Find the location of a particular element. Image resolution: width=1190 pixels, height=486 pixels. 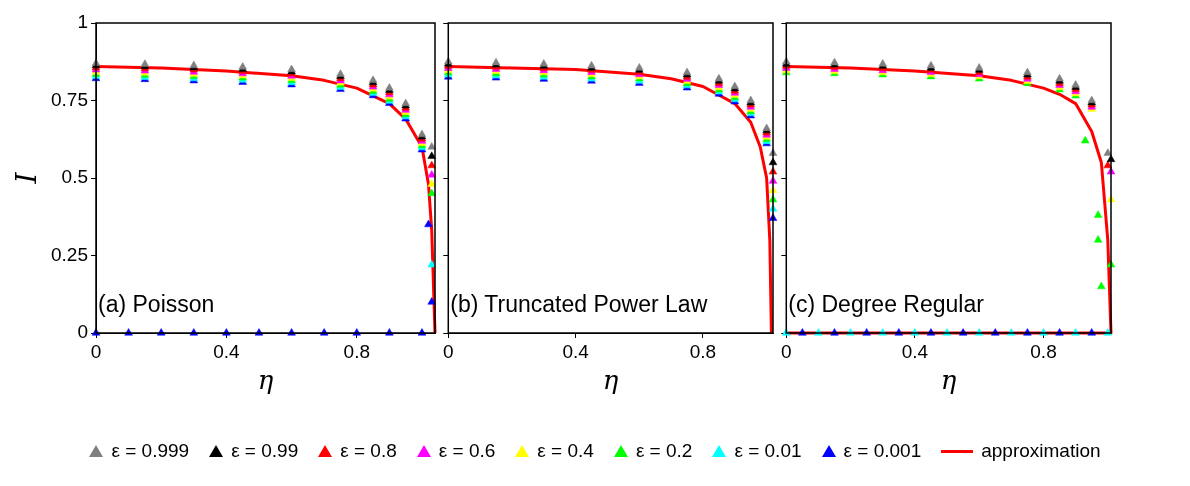

annotation: (b) Truncated Power Law is located at coordinates (579, 303).